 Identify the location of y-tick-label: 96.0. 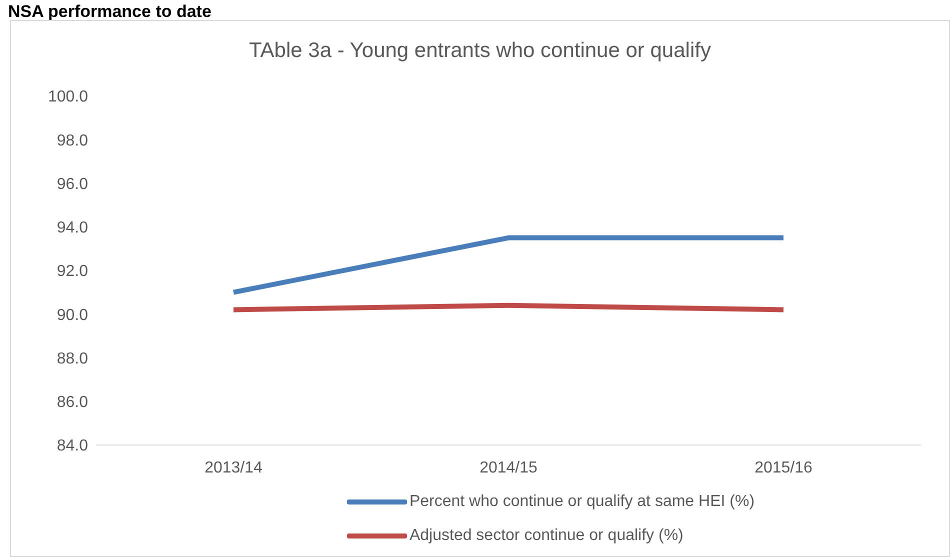
(72, 184).